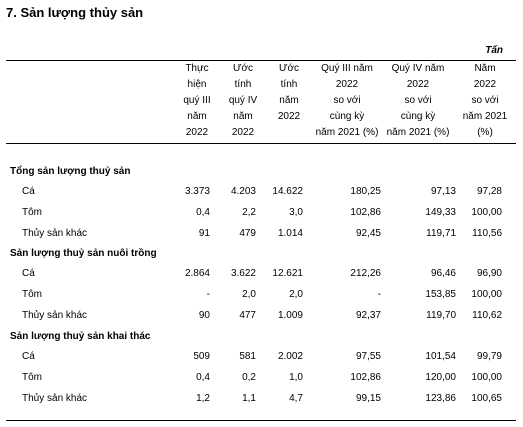  I want to click on cell: 1,1, so click(249, 398).